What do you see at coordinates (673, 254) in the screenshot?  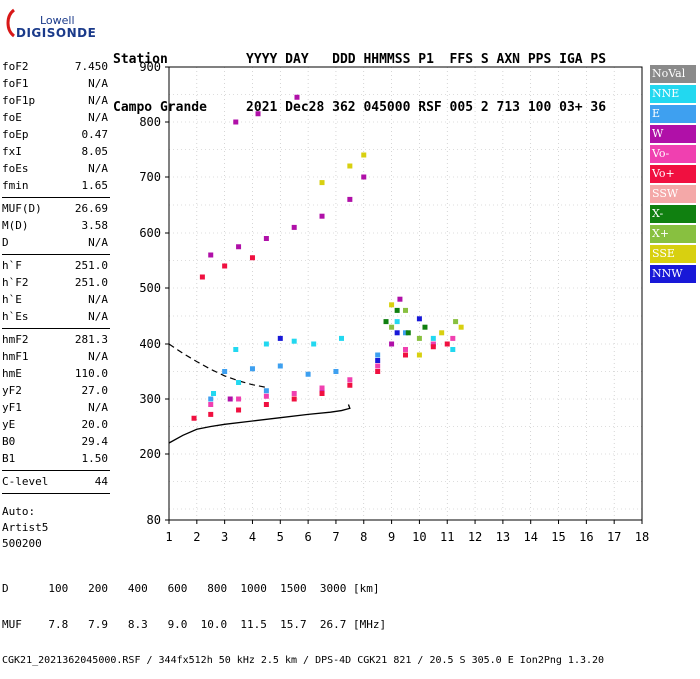 I see `legend-item-sse: SSE` at bounding box center [673, 254].